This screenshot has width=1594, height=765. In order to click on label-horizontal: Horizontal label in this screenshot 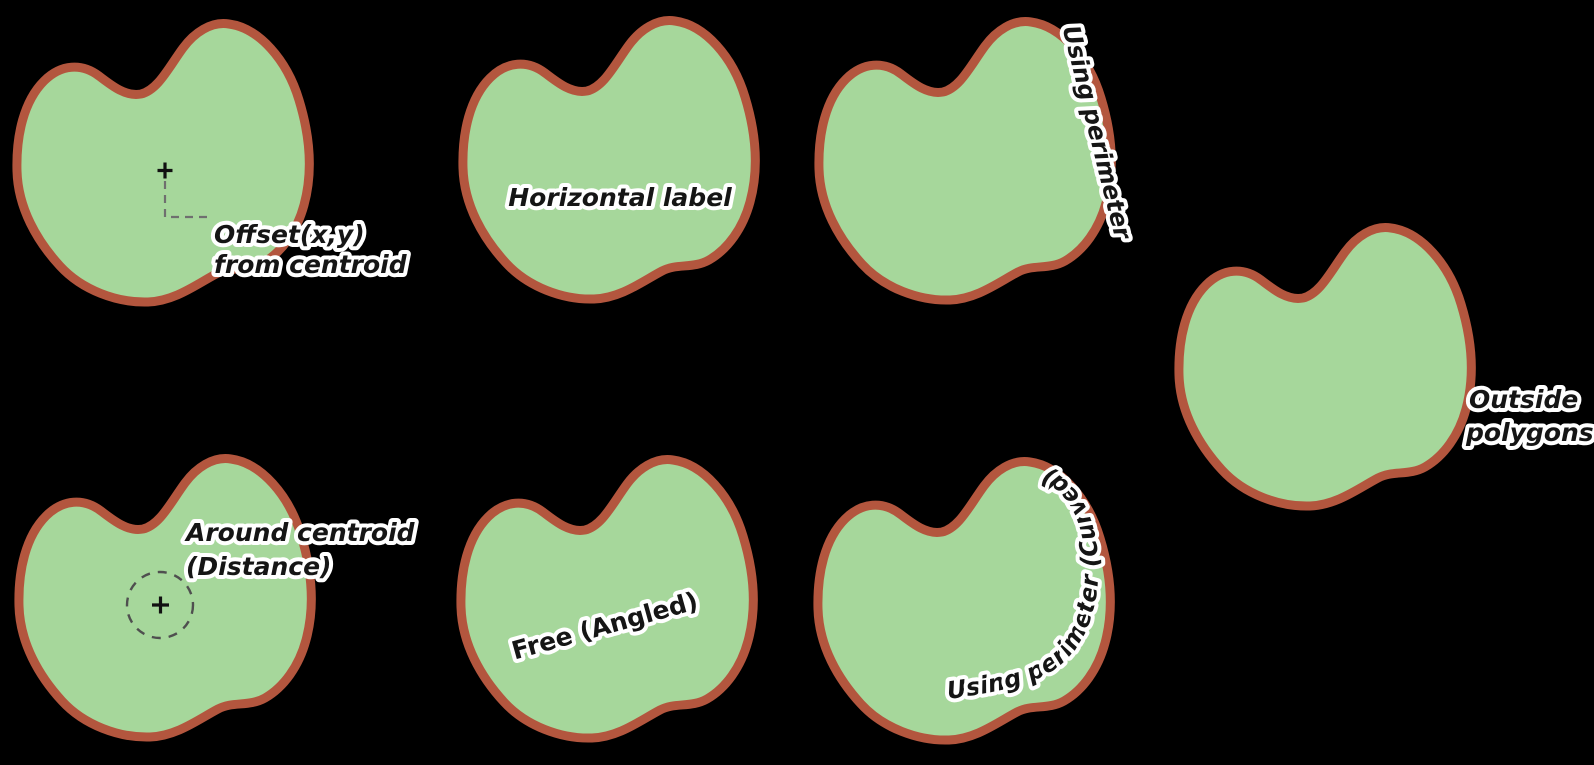, I will do `click(620, 197)`.